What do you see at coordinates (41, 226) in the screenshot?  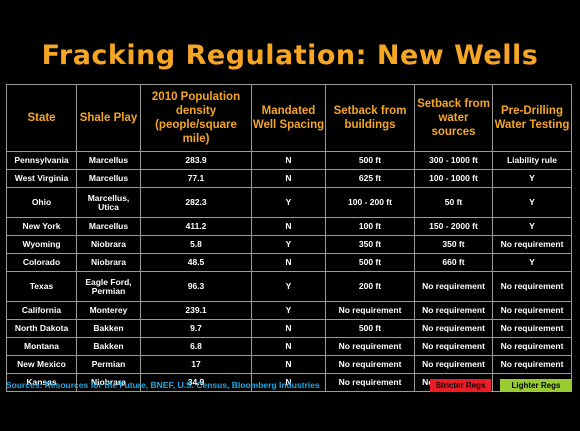 I see `state-cell: New York` at bounding box center [41, 226].